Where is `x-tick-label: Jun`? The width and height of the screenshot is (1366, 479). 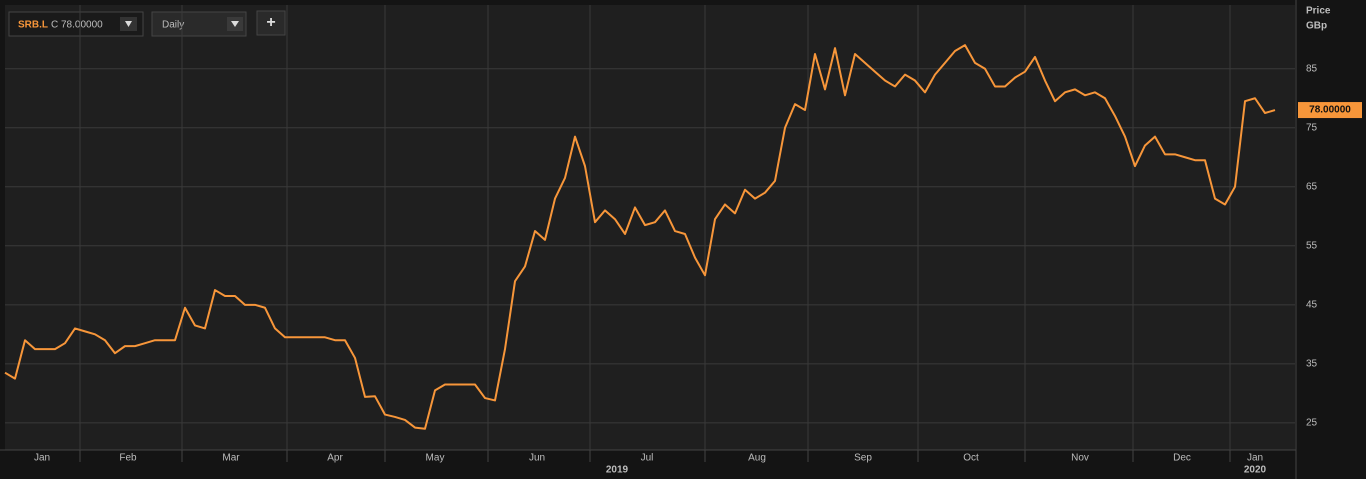
x-tick-label: Jun is located at coordinates (537, 458).